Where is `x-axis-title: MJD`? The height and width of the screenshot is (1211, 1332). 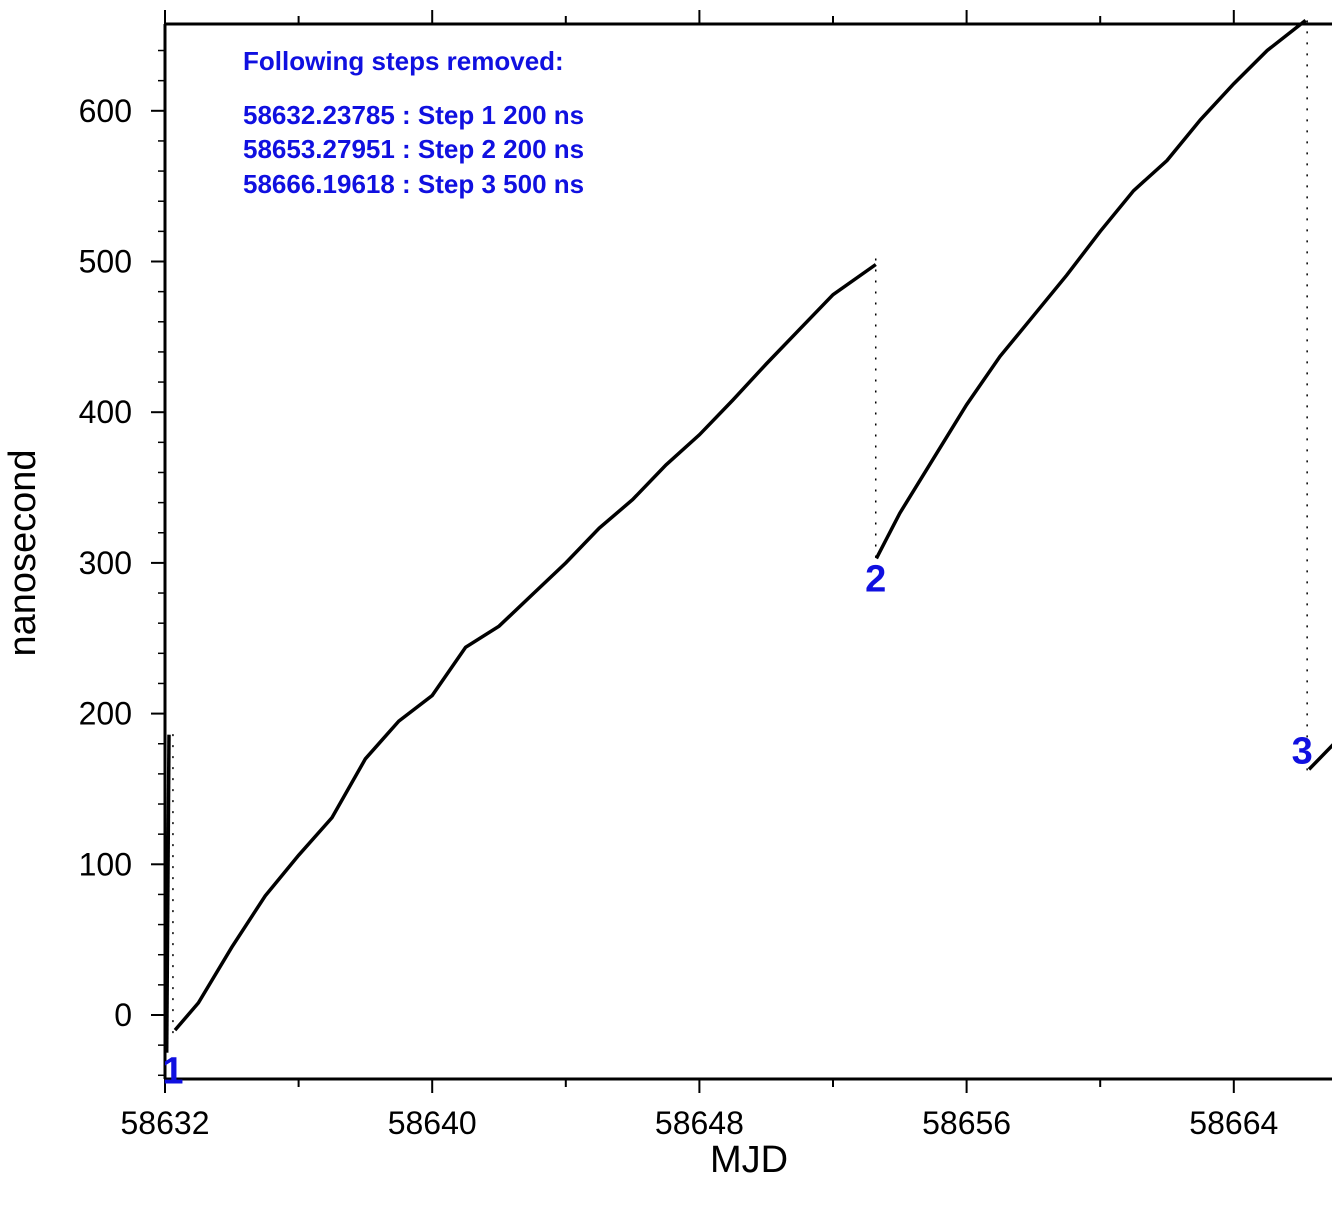
x-axis-title: MJD is located at coordinates (749, 1160).